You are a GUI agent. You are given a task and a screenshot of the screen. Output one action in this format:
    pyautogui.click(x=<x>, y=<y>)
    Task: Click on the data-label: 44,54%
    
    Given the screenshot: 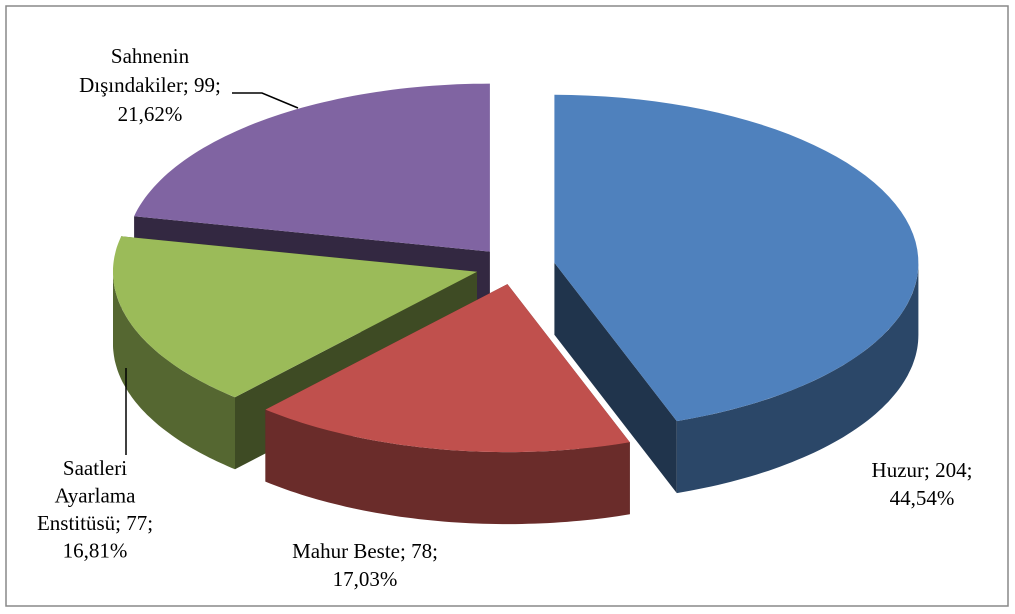 What is the action you would take?
    pyautogui.click(x=922, y=498)
    